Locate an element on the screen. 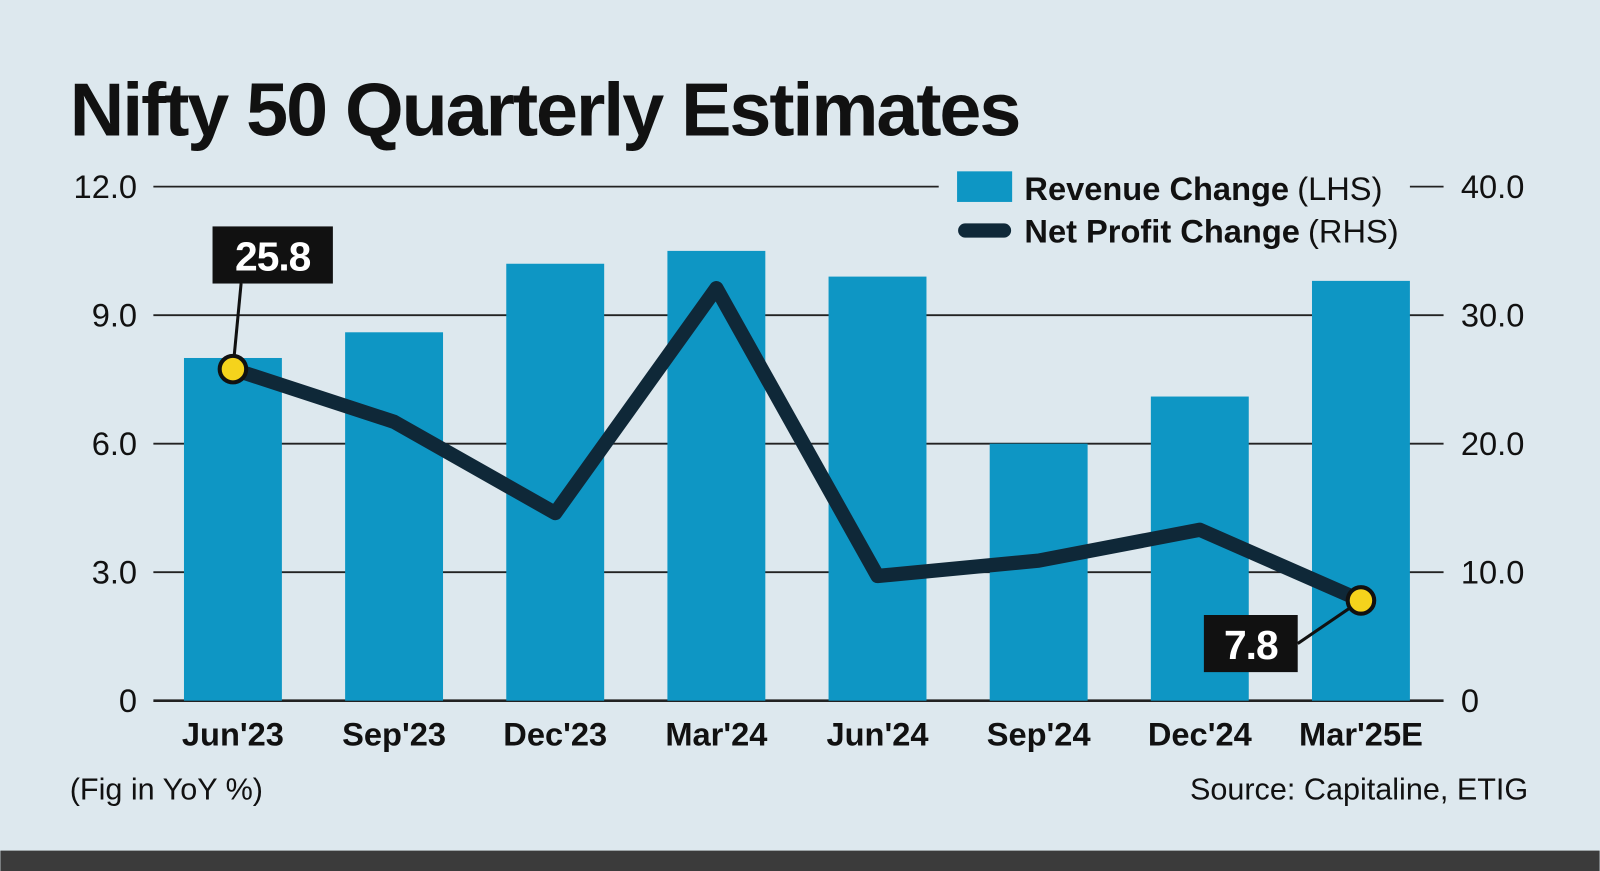 This screenshot has width=1600, height=871. category-label: Sep'24 is located at coordinates (1039, 734).